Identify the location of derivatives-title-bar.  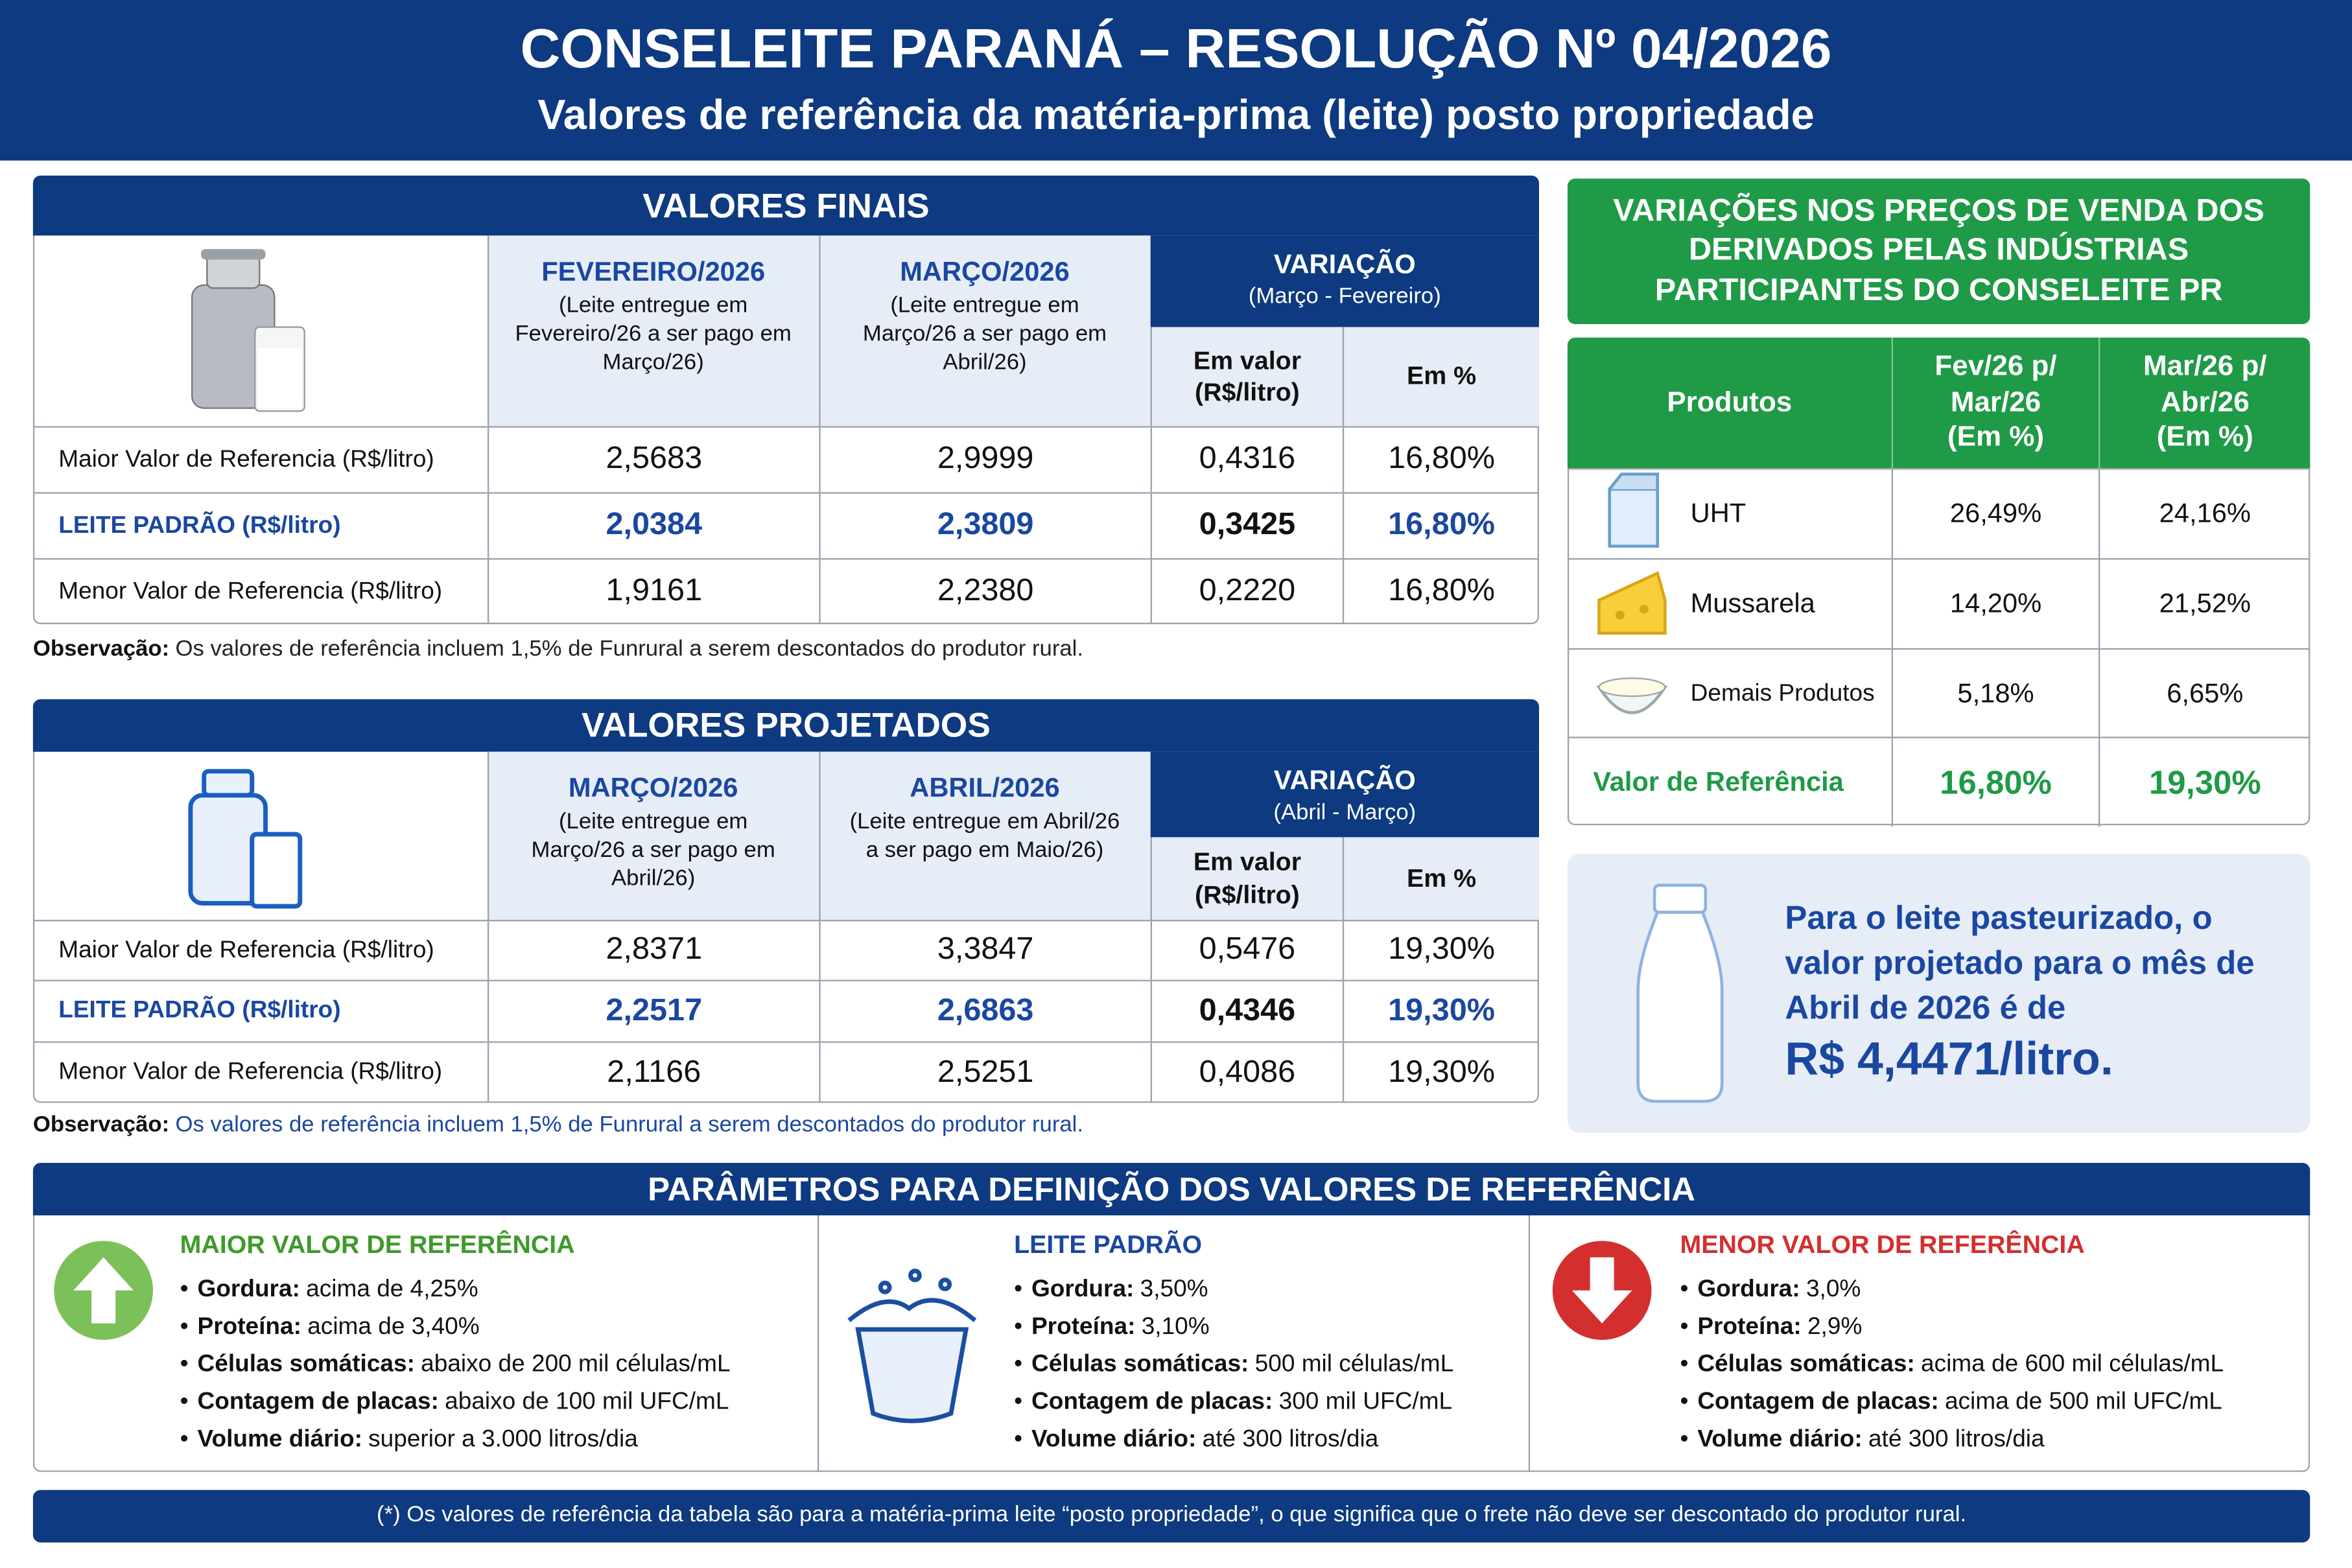
(1939, 251).